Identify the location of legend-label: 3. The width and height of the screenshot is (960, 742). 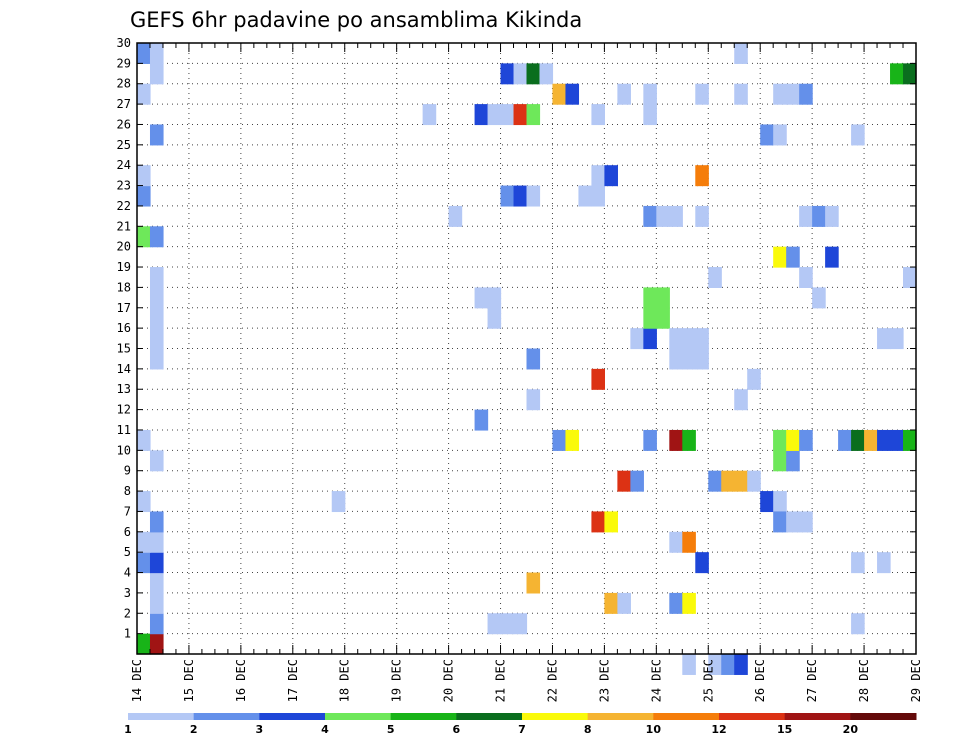
(260, 729).